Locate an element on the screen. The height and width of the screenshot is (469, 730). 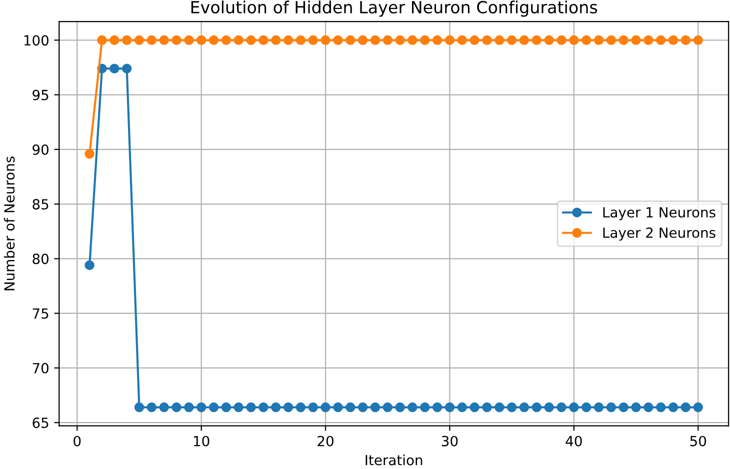
legend-label: Layer 1 Neurons is located at coordinates (659, 213).